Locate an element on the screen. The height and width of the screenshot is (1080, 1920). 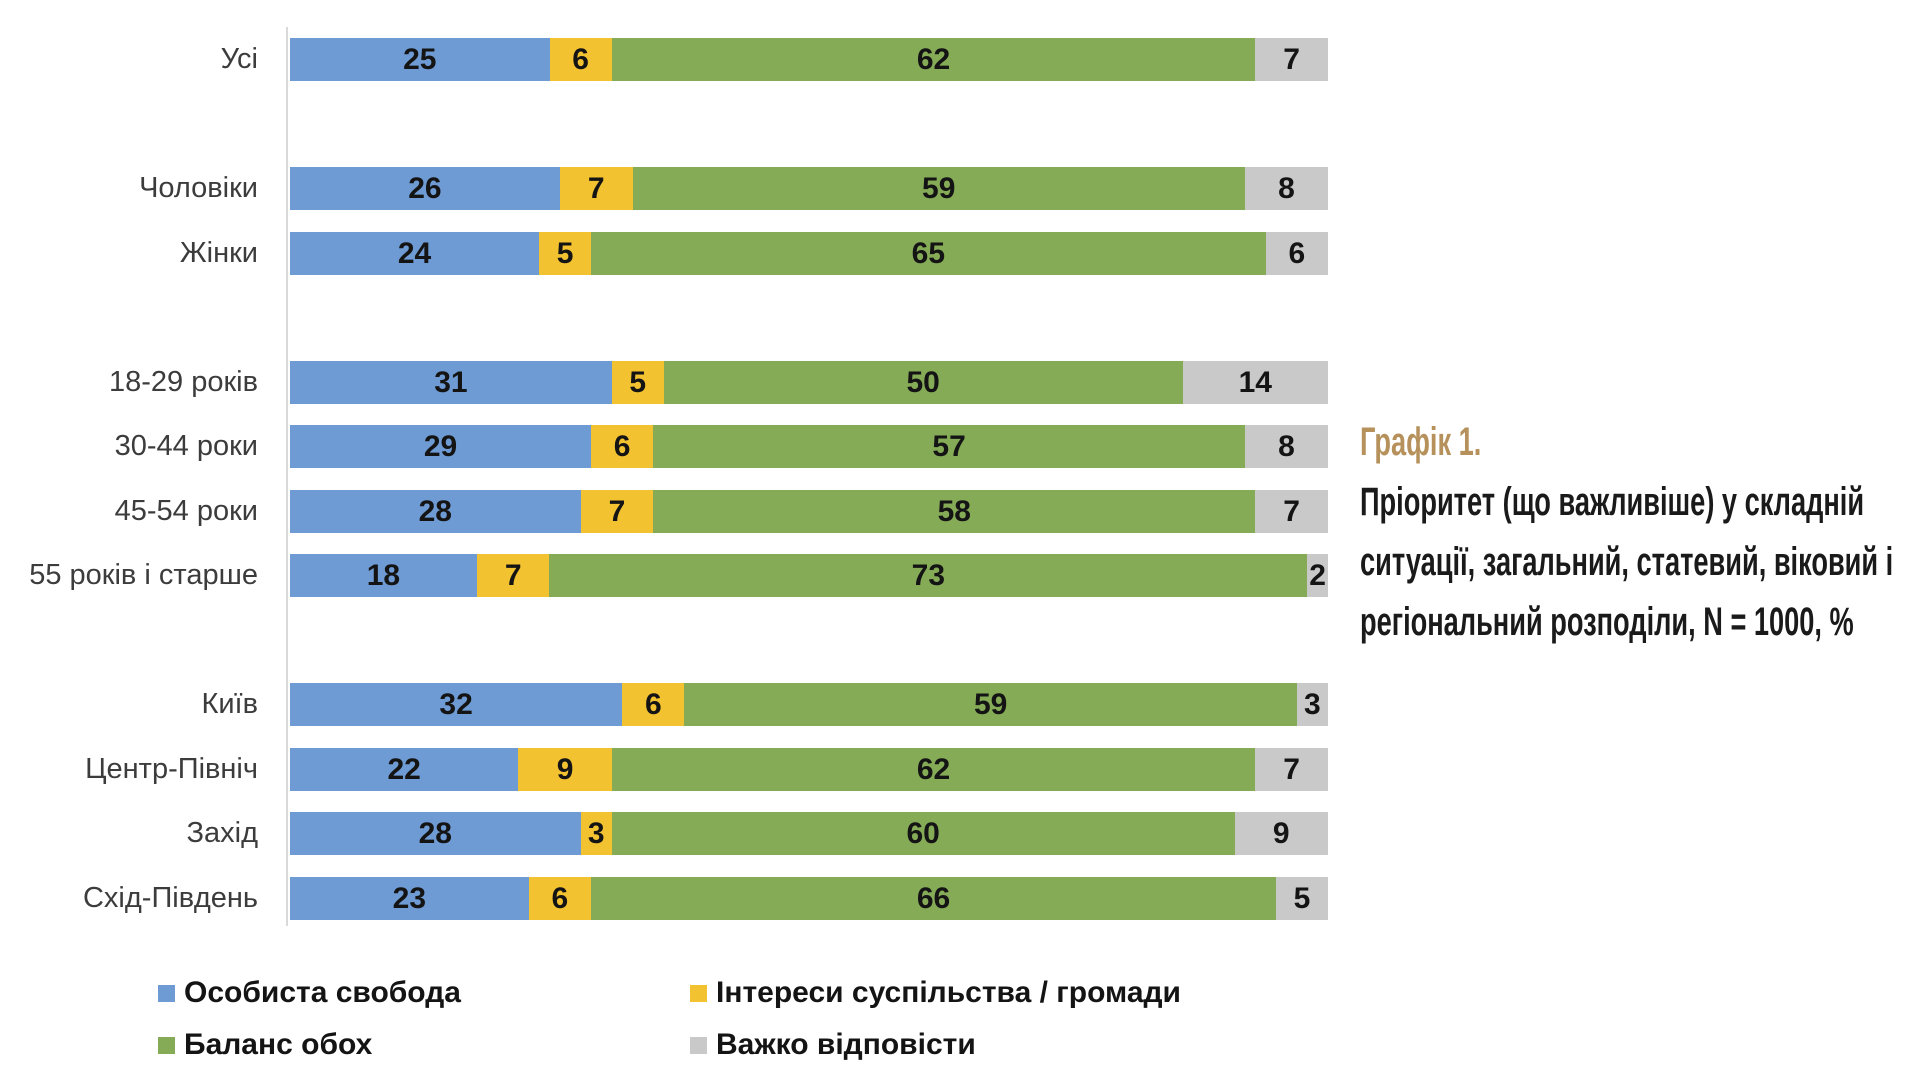
stacked-bar: 24 5 65 6 is located at coordinates (809, 253).